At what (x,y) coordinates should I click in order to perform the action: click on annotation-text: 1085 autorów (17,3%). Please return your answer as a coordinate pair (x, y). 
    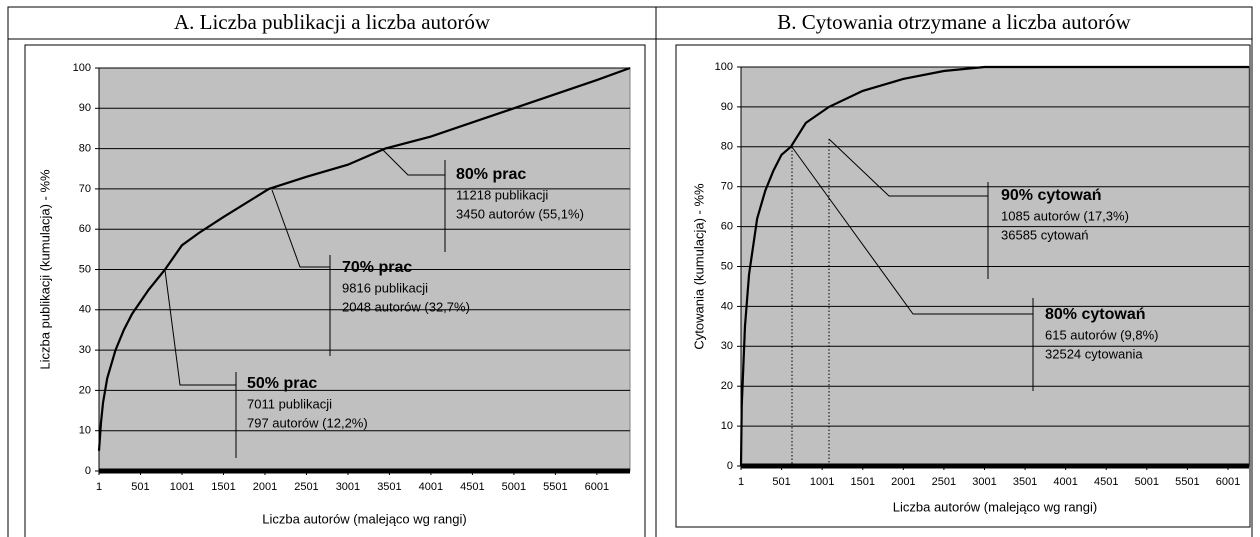
    Looking at the image, I should click on (1065, 215).